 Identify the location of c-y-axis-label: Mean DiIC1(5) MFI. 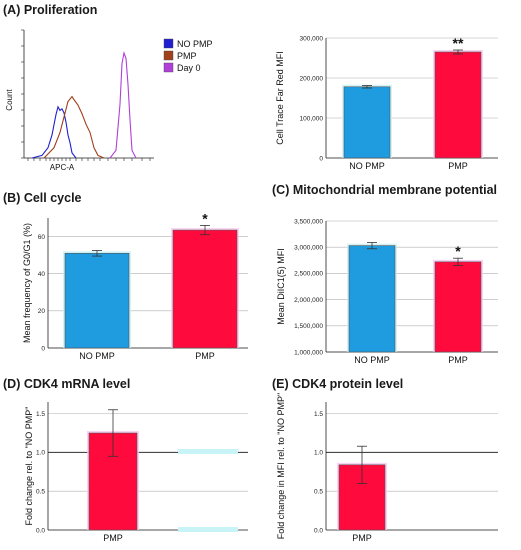
(281, 286).